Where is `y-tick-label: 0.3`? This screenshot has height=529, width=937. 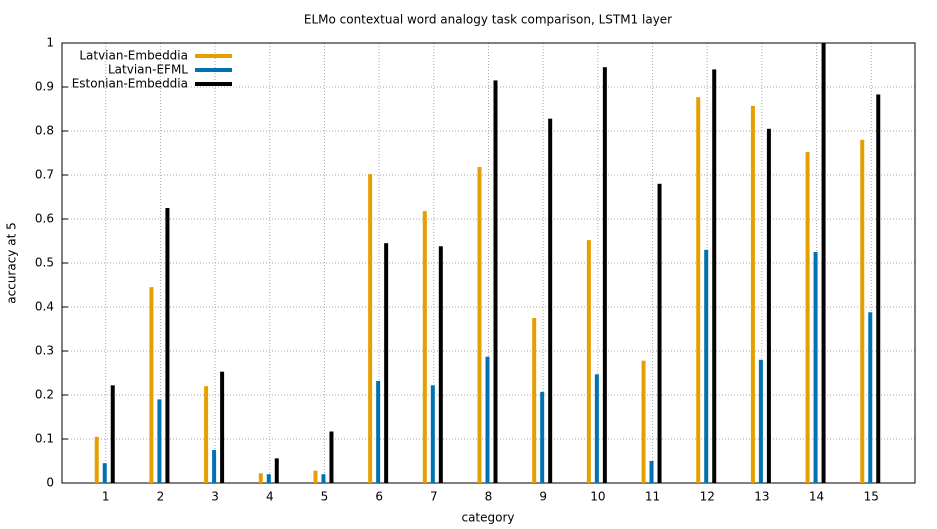
y-tick-label: 0.3 is located at coordinates (44, 351).